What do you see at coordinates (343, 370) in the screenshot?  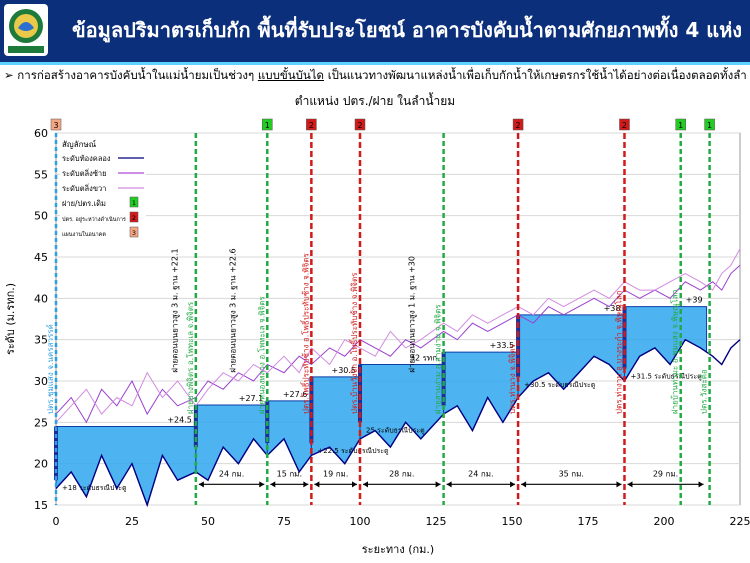 I see `pool-level-label: +30.5` at bounding box center [343, 370].